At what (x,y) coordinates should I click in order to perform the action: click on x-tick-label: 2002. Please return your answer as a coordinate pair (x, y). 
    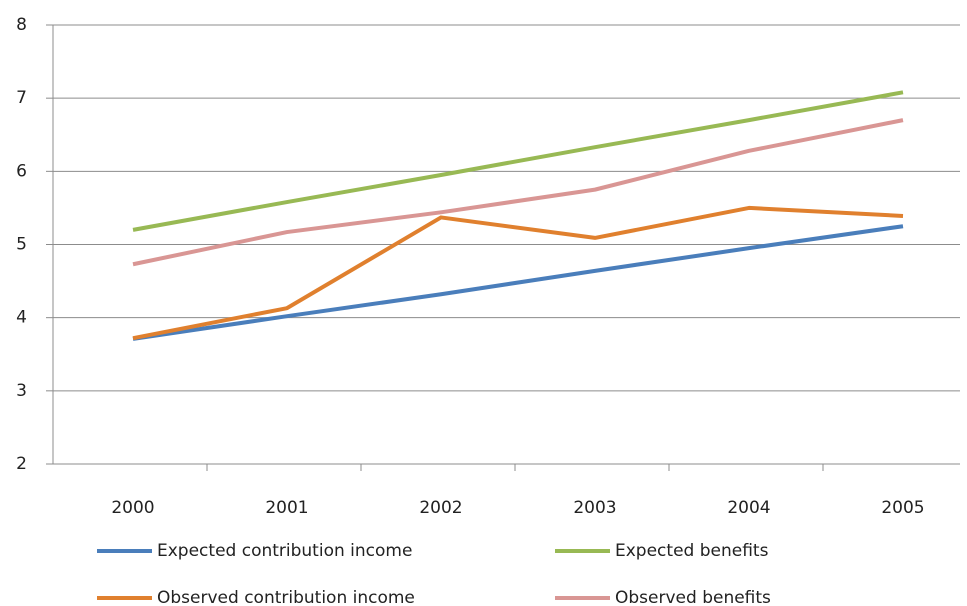
    Looking at the image, I should click on (440, 508).